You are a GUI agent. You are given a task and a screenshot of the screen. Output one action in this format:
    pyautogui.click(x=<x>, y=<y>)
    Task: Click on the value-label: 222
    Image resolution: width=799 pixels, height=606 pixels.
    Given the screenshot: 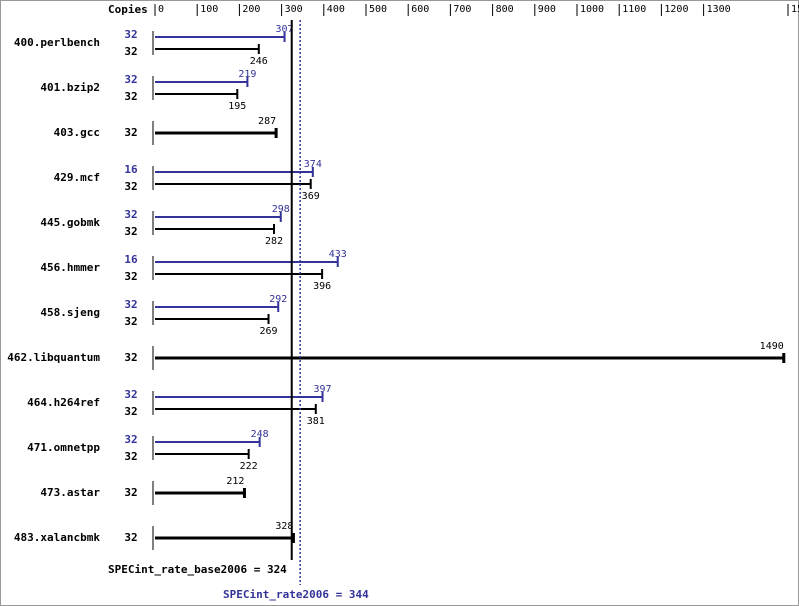 What is the action you would take?
    pyautogui.click(x=249, y=466)
    